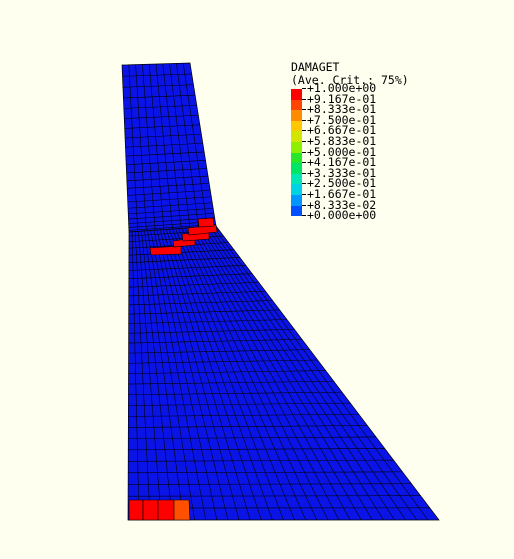 The width and height of the screenshot is (514, 559). I want to click on legend-level: +5.000e-01, so click(350, 154).